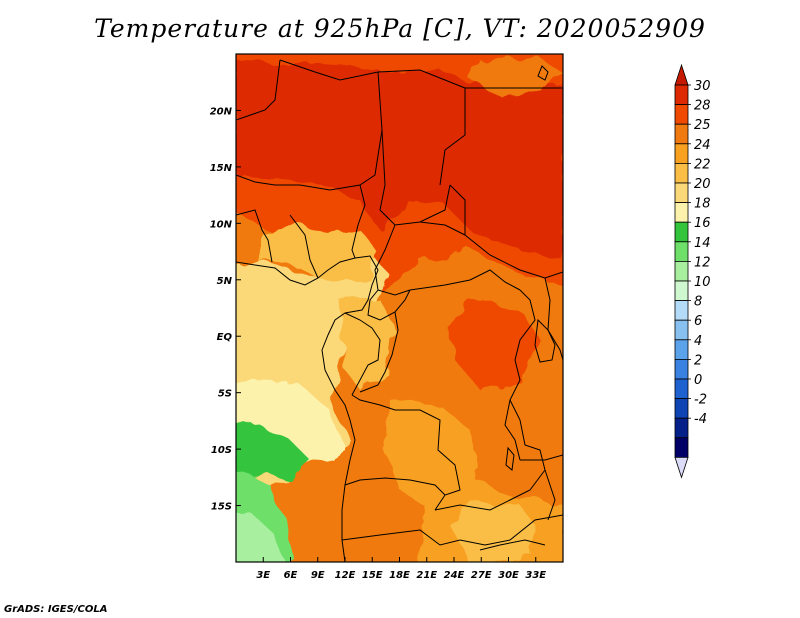  I want to click on x-tick-label: 30E, so click(508, 575).